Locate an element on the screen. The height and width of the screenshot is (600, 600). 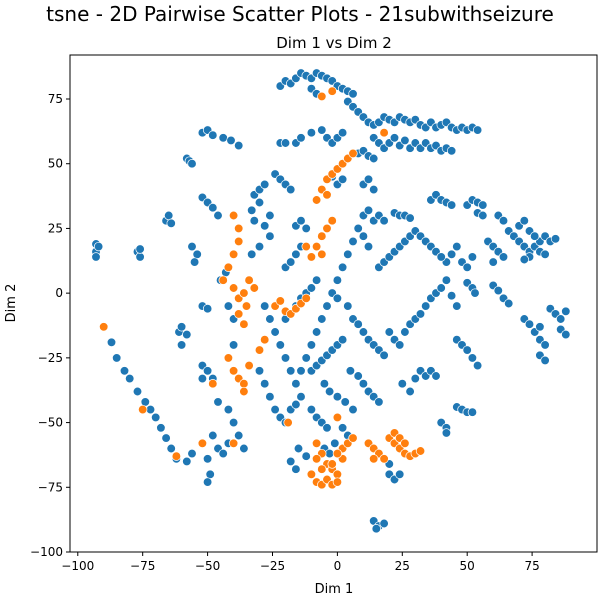
y-tick-label: −25 is located at coordinates (50, 358).